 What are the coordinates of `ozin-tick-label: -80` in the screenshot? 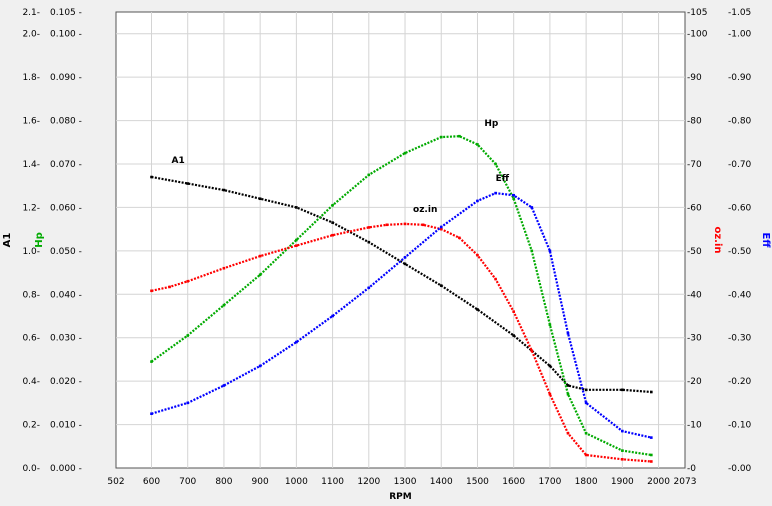 It's located at (694, 122).